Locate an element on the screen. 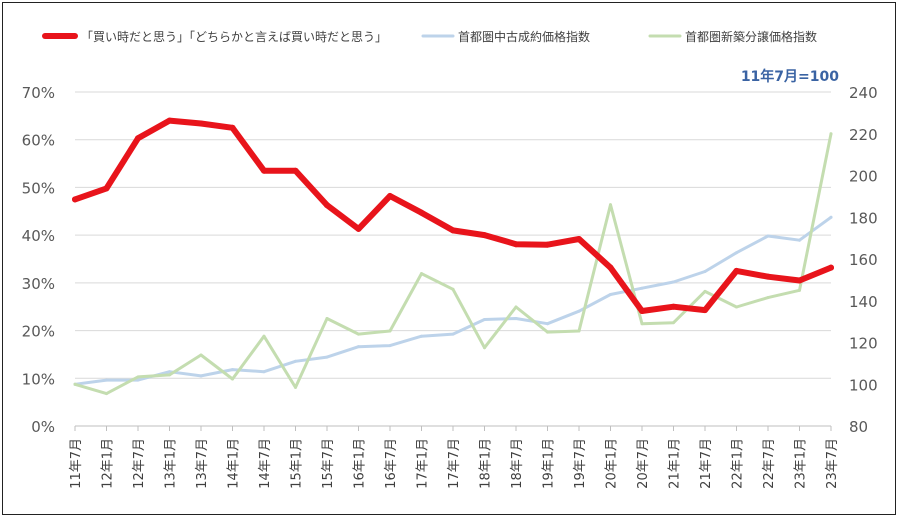  x-tick-label: 14年1月 is located at coordinates (234, 463).